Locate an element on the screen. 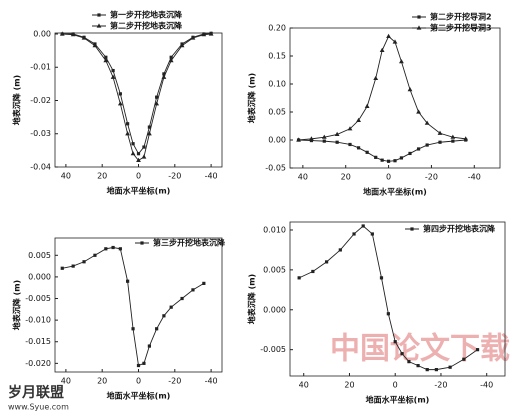  plot-frame is located at coordinates (395, 98).